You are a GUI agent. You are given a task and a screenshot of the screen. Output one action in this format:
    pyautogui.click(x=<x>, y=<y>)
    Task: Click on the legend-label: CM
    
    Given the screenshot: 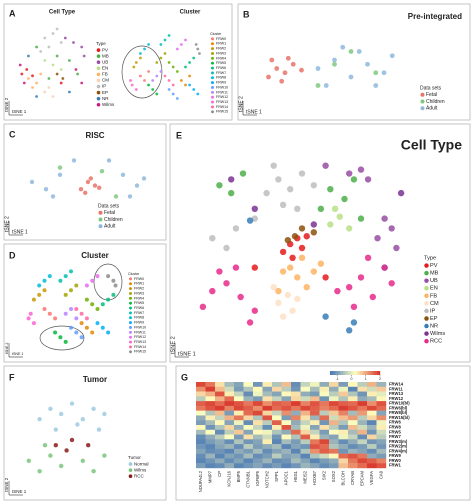 What is the action you would take?
    pyautogui.click(x=105, y=80)
    